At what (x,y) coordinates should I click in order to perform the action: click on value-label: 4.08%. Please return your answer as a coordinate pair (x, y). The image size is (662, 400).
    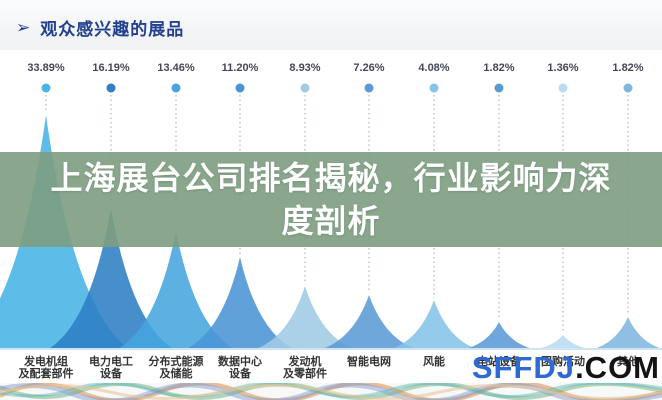
    Looking at the image, I should click on (434, 68).